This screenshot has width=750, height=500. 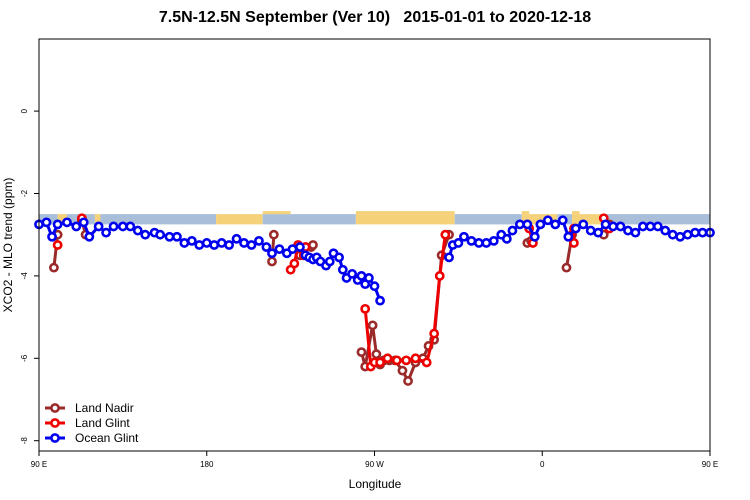 What do you see at coordinates (29, 276) in the screenshot?
I see `y-axis: 0 -2 -4 -6 -8` at bounding box center [29, 276].